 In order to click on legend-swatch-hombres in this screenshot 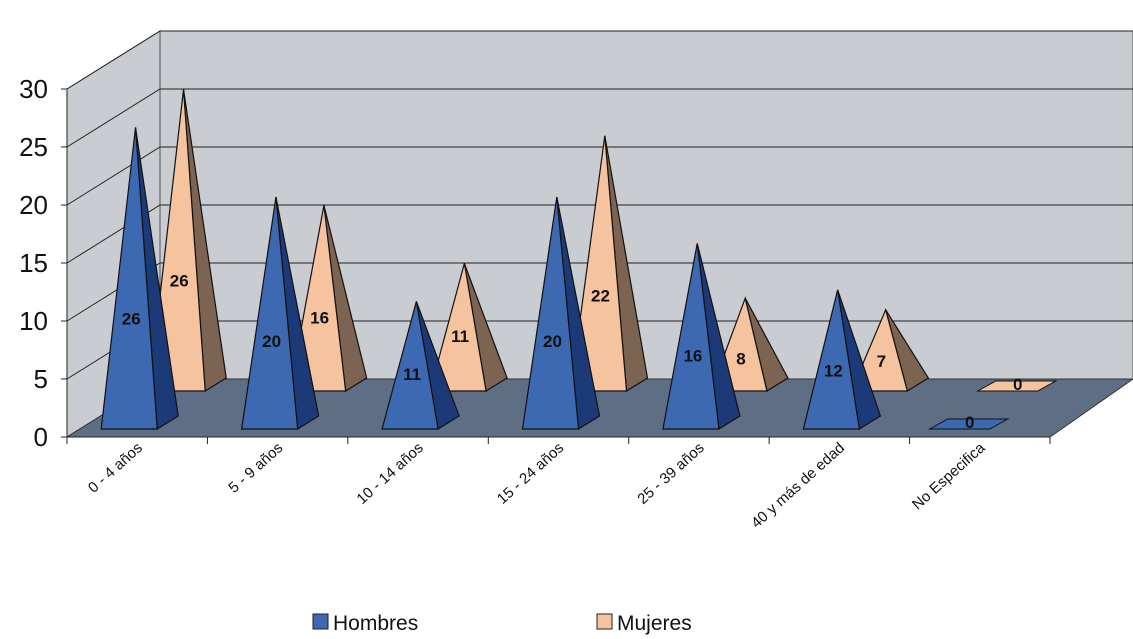, I will do `click(320, 621)`.